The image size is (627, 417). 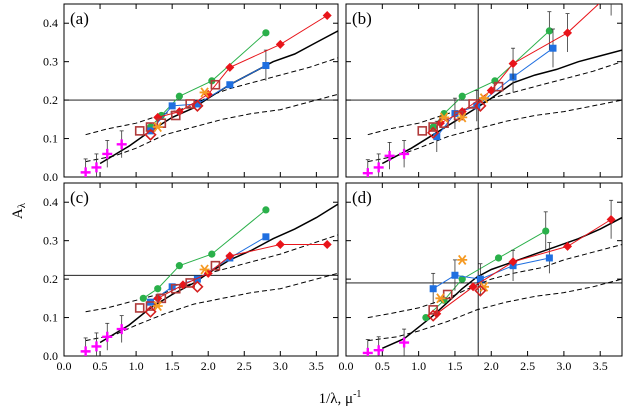 What do you see at coordinates (79, 18) in the screenshot?
I see `panel-label: (a)` at bounding box center [79, 18].